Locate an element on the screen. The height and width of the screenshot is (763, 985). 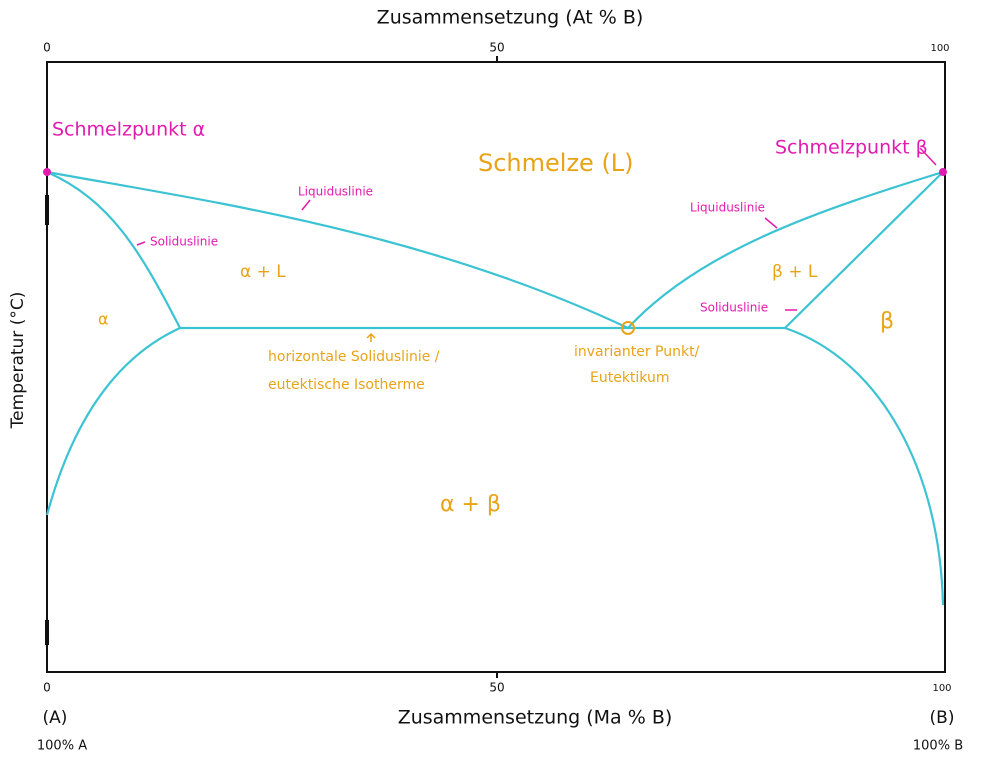
solidus-right is located at coordinates (864, 250).